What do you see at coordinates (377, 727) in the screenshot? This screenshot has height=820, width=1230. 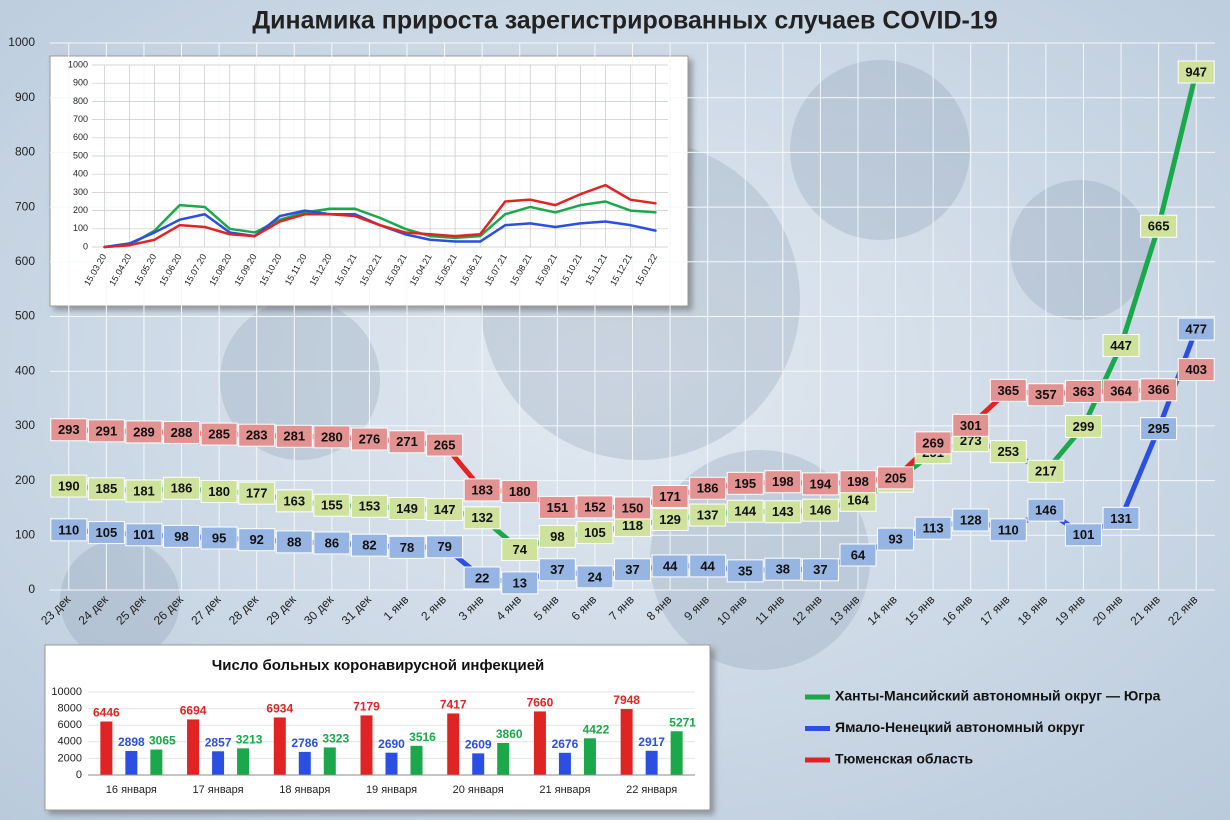 I see `bar-panel` at bounding box center [377, 727].